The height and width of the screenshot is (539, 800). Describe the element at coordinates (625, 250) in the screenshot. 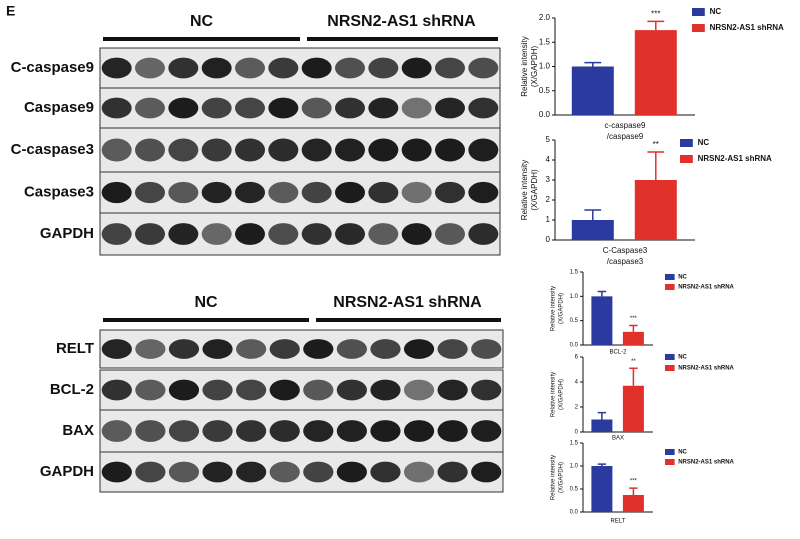

I see `x-axis-label: C-Caspase3` at that location.